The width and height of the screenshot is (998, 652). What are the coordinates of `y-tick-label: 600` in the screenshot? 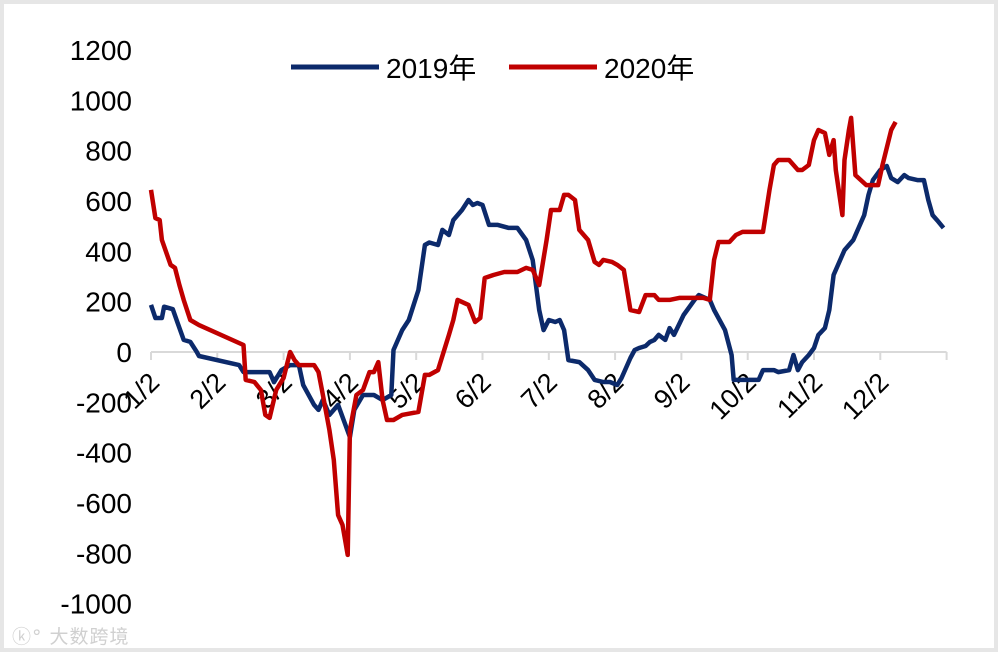 It's located at (108, 201).